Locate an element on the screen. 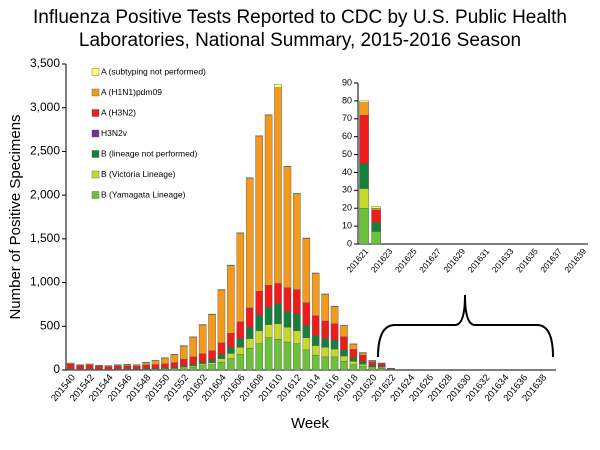  y-tick-label: 1,000 is located at coordinates (45, 282).